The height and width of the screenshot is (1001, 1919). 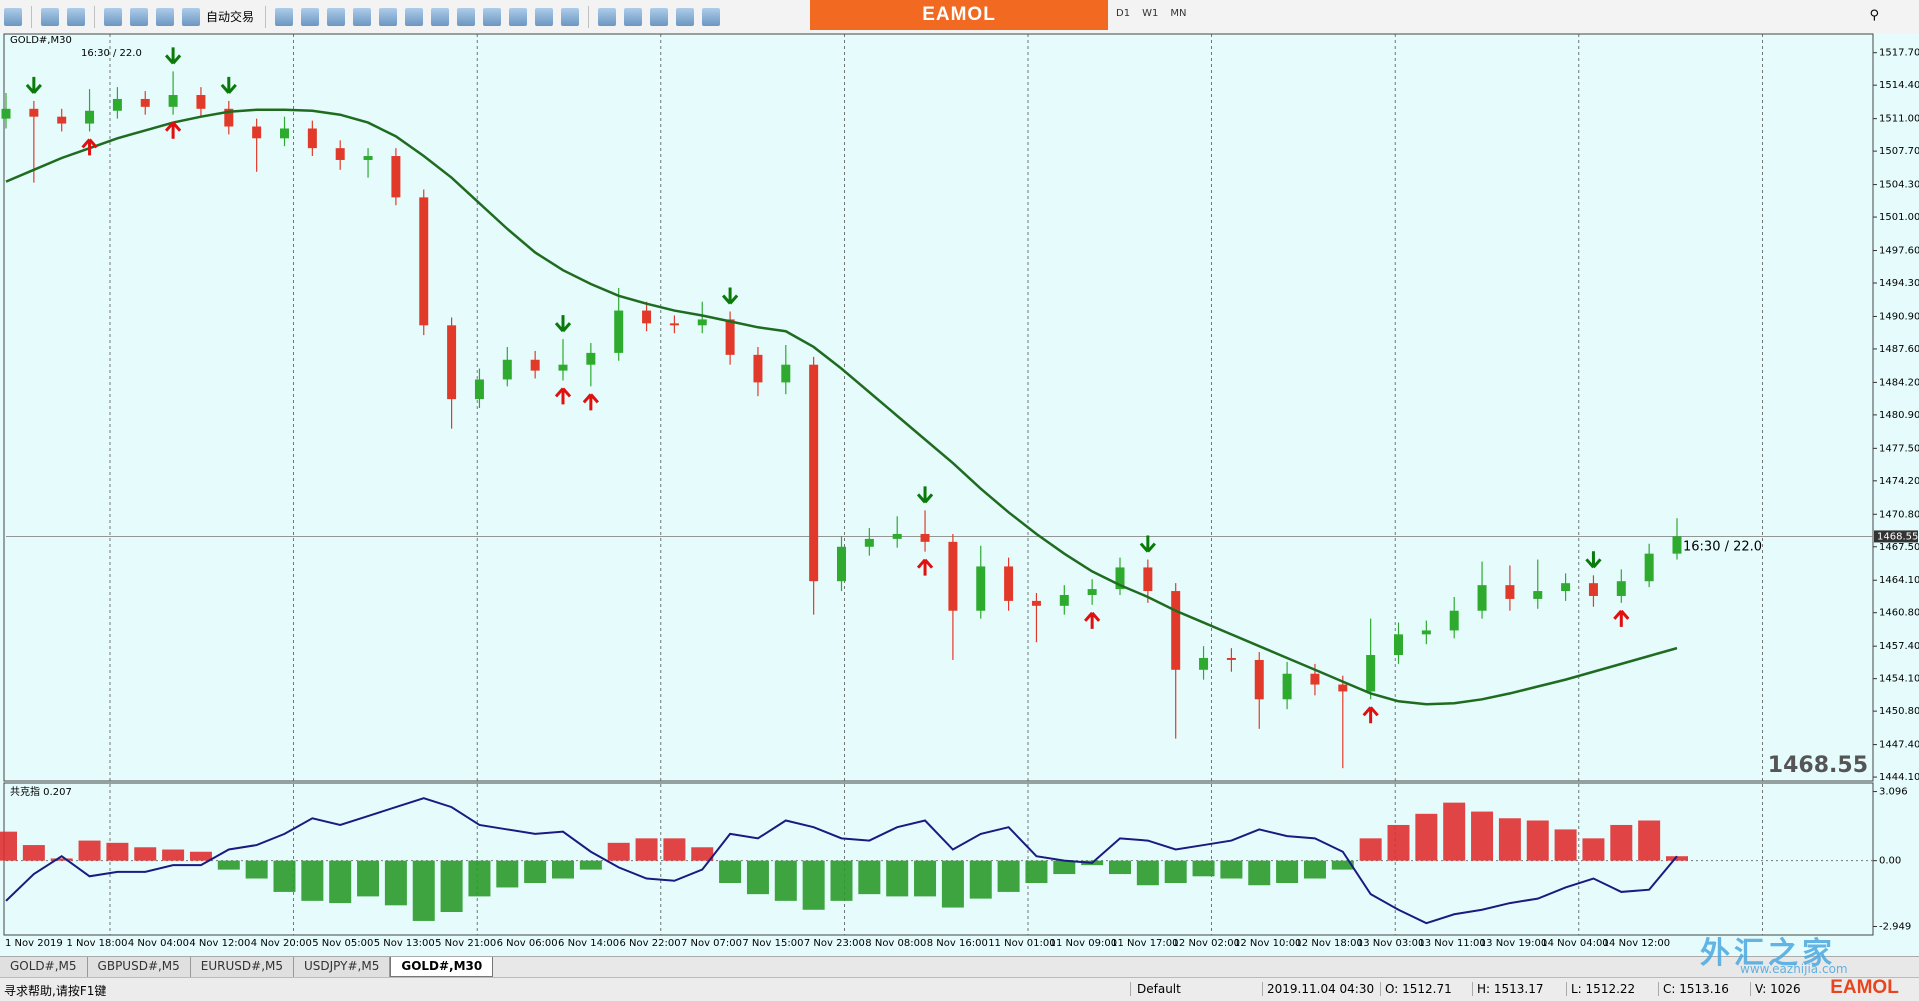 What do you see at coordinates (1328, 943) in the screenshot?
I see `x-tick-label: 12 Nov 18:00` at bounding box center [1328, 943].